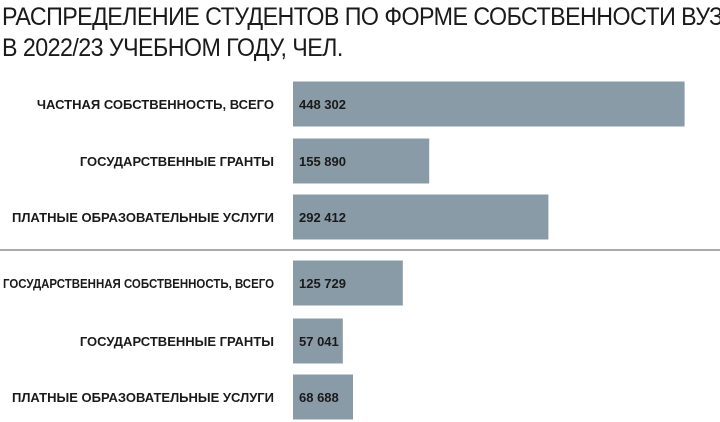  I want to click on value-label-6: 68 688, so click(319, 397).